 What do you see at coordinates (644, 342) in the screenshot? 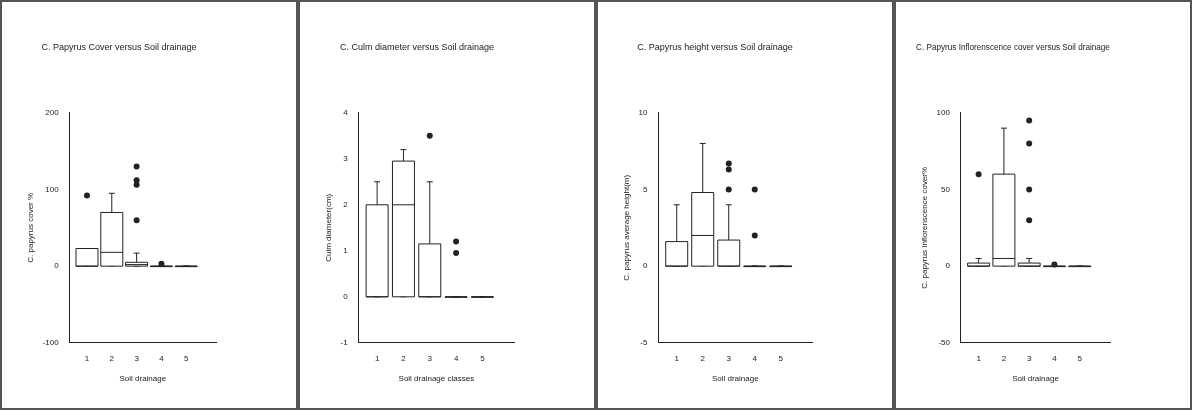
I see `y-tick-label: -5` at bounding box center [644, 342].